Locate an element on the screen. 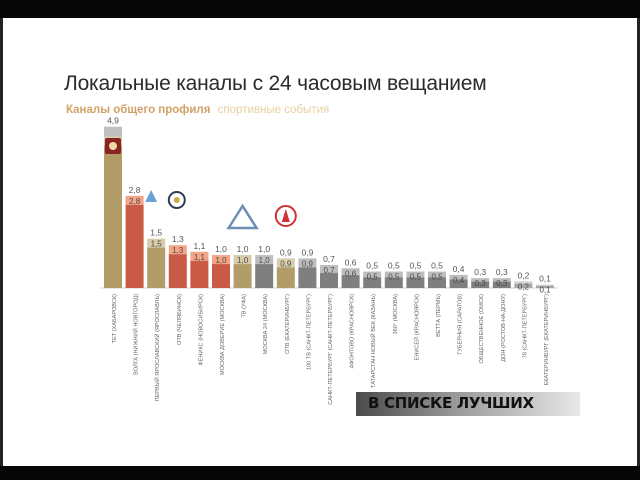 The width and height of the screenshot is (640, 480). bar-inner-label: 2,8 is located at coordinates (135, 201).